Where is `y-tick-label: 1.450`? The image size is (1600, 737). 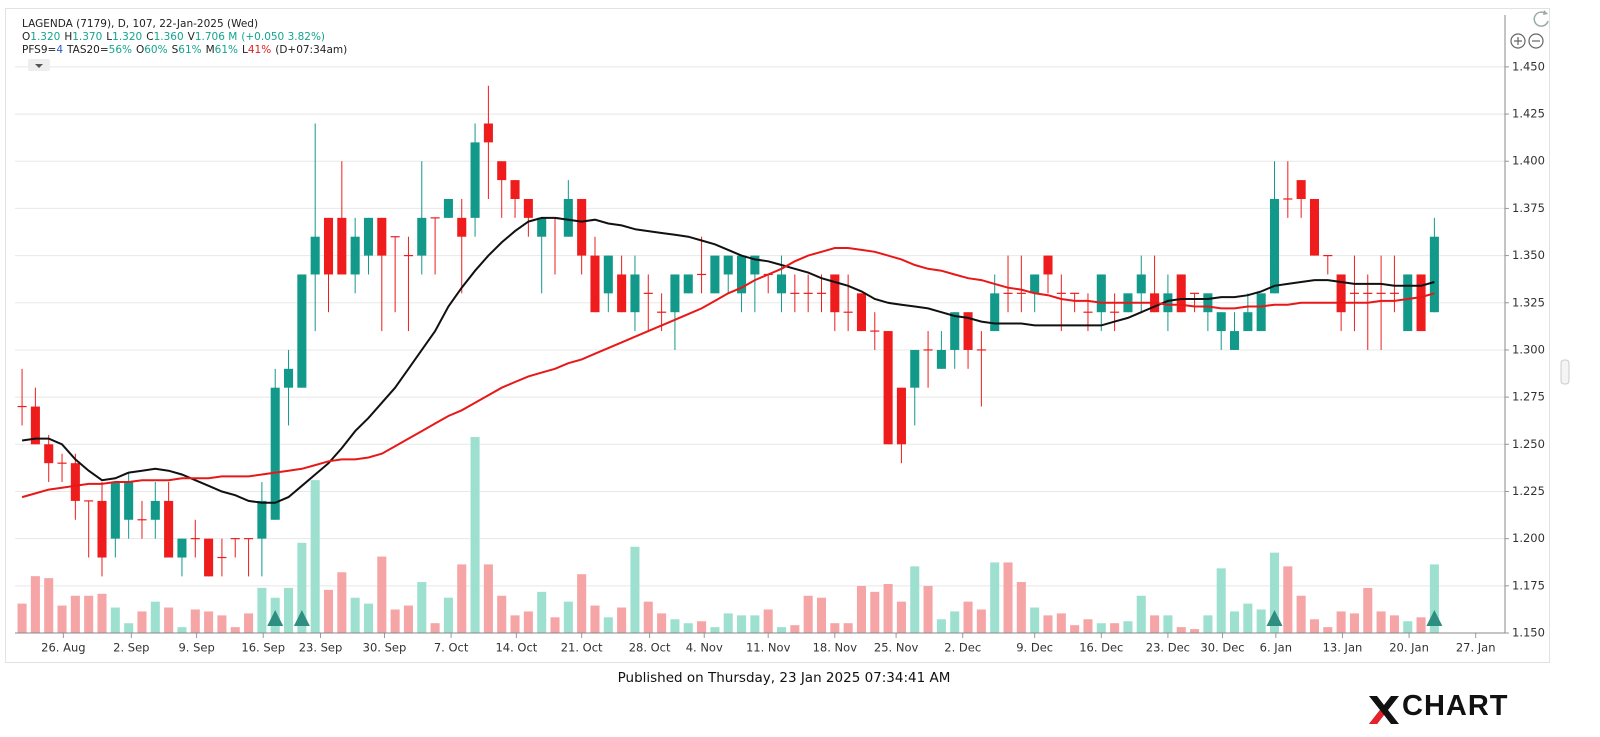
y-tick-label: 1.450 is located at coordinates (1528, 66).